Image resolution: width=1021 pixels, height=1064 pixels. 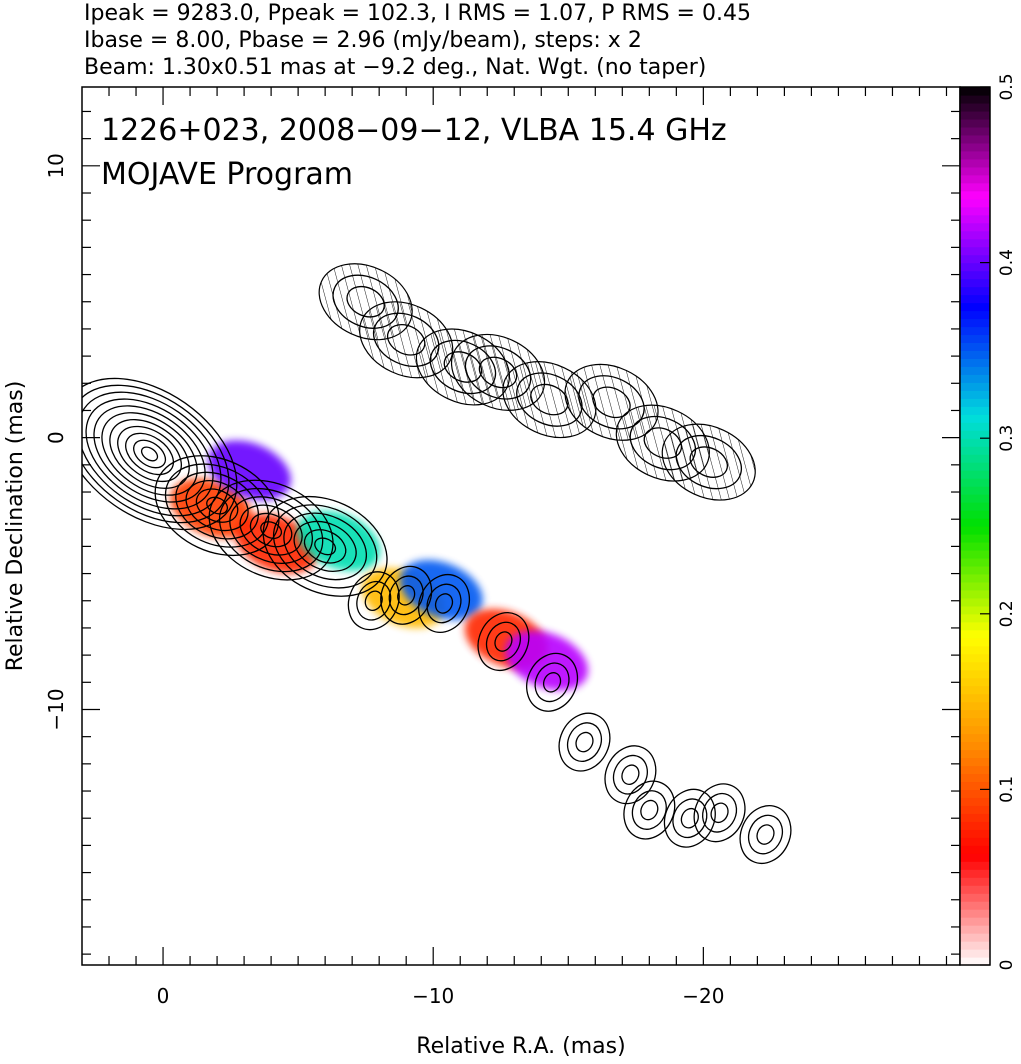 I want to click on colorbar-tick-label: 0.3, so click(x=1007, y=438).